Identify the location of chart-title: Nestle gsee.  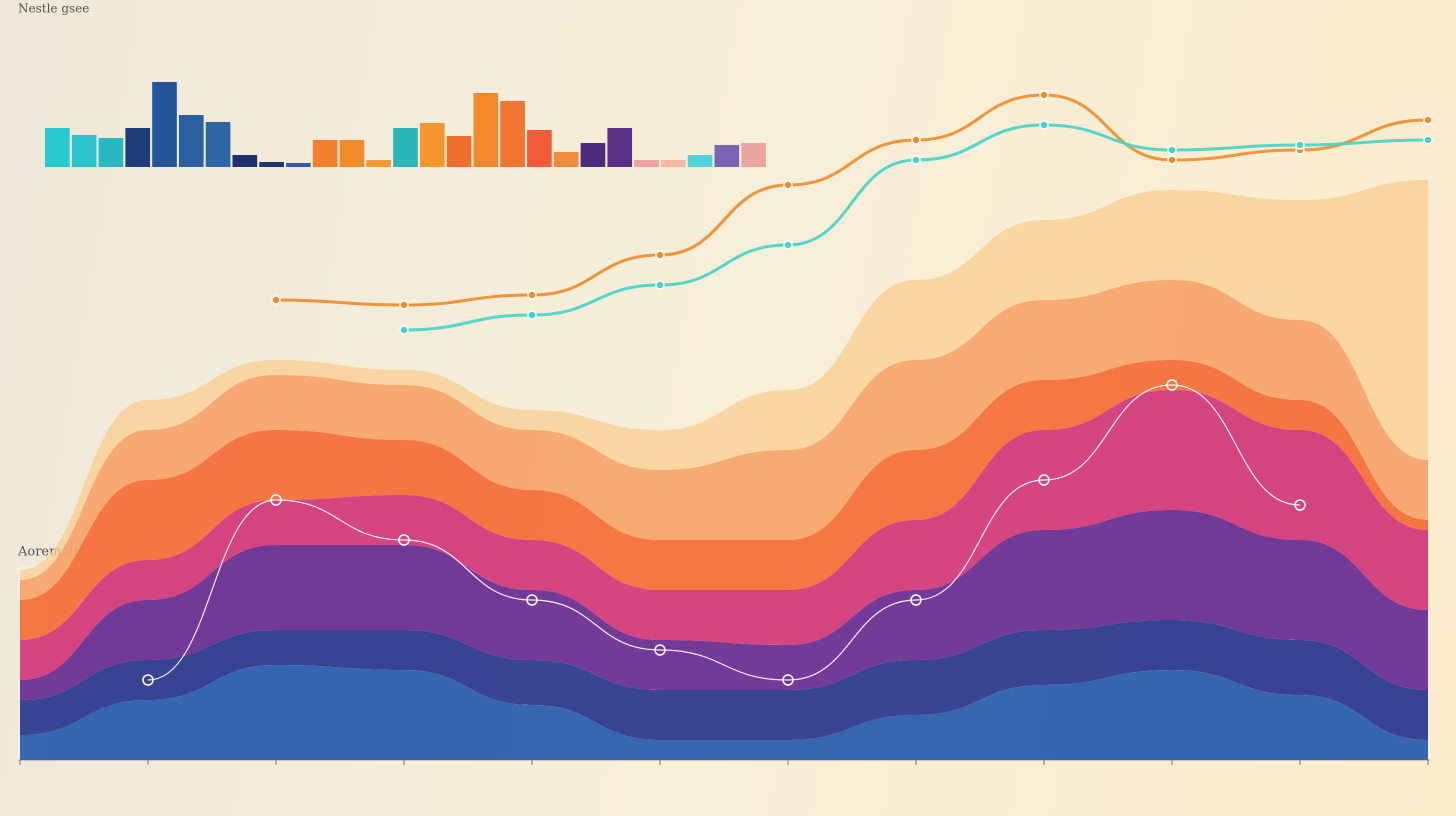
(53, 9).